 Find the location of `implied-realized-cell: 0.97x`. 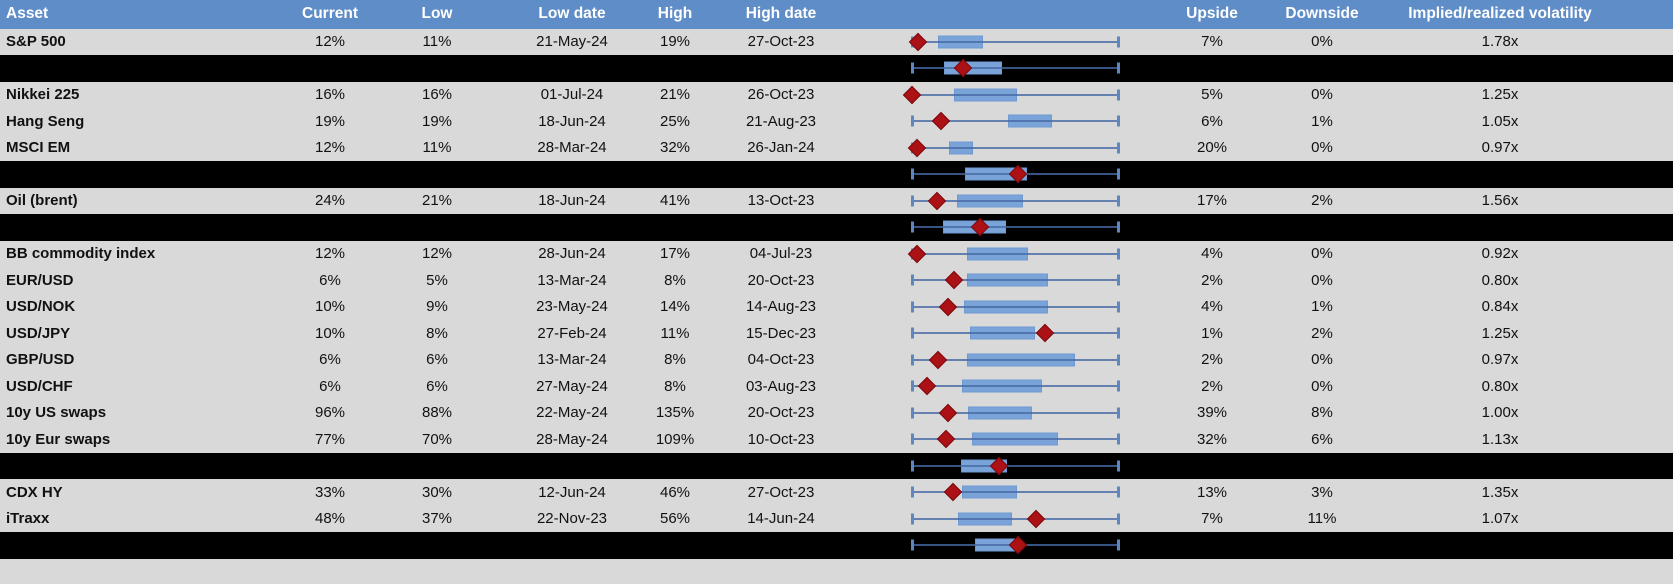

implied-realized-cell: 0.97x is located at coordinates (1500, 360).